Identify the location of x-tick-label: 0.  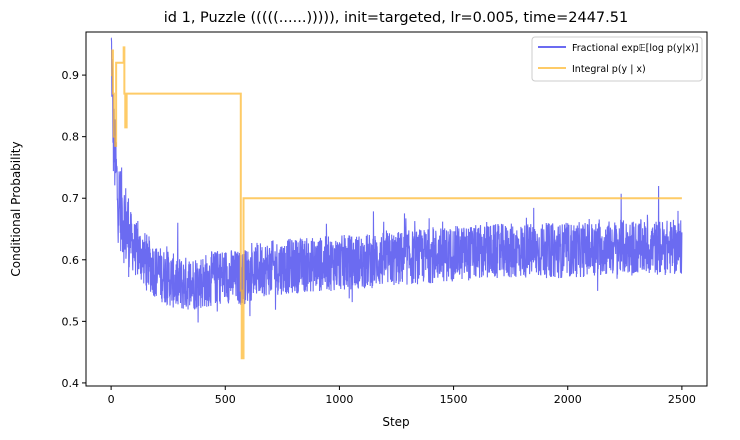
(111, 399).